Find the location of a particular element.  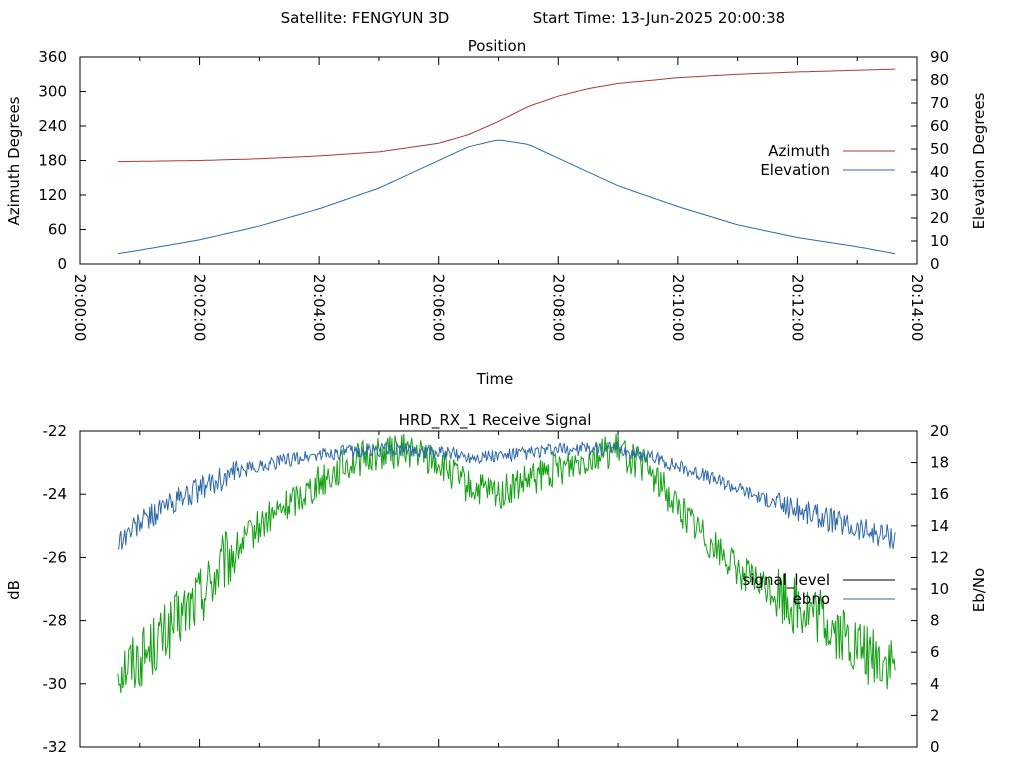

y-tick-label: 240 is located at coordinates (52, 126).